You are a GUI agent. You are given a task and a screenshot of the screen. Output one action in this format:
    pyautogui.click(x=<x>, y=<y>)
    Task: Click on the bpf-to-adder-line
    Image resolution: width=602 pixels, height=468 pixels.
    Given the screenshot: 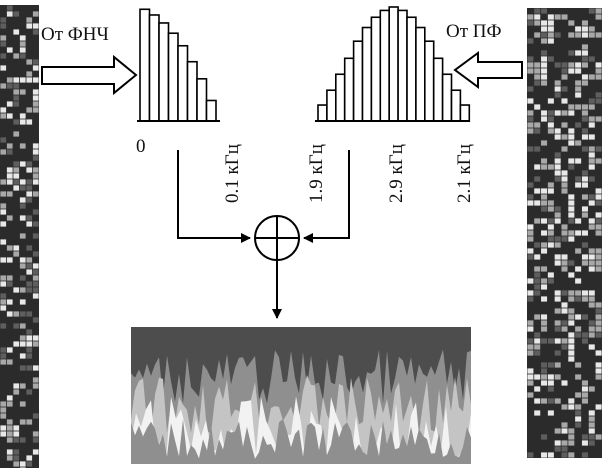 What is the action you would take?
    pyautogui.click(x=326, y=196)
    